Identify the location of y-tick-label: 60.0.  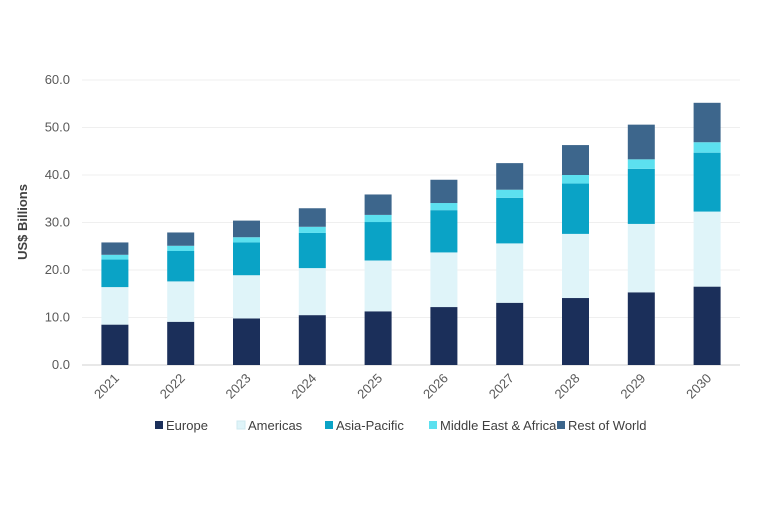
(57, 79).